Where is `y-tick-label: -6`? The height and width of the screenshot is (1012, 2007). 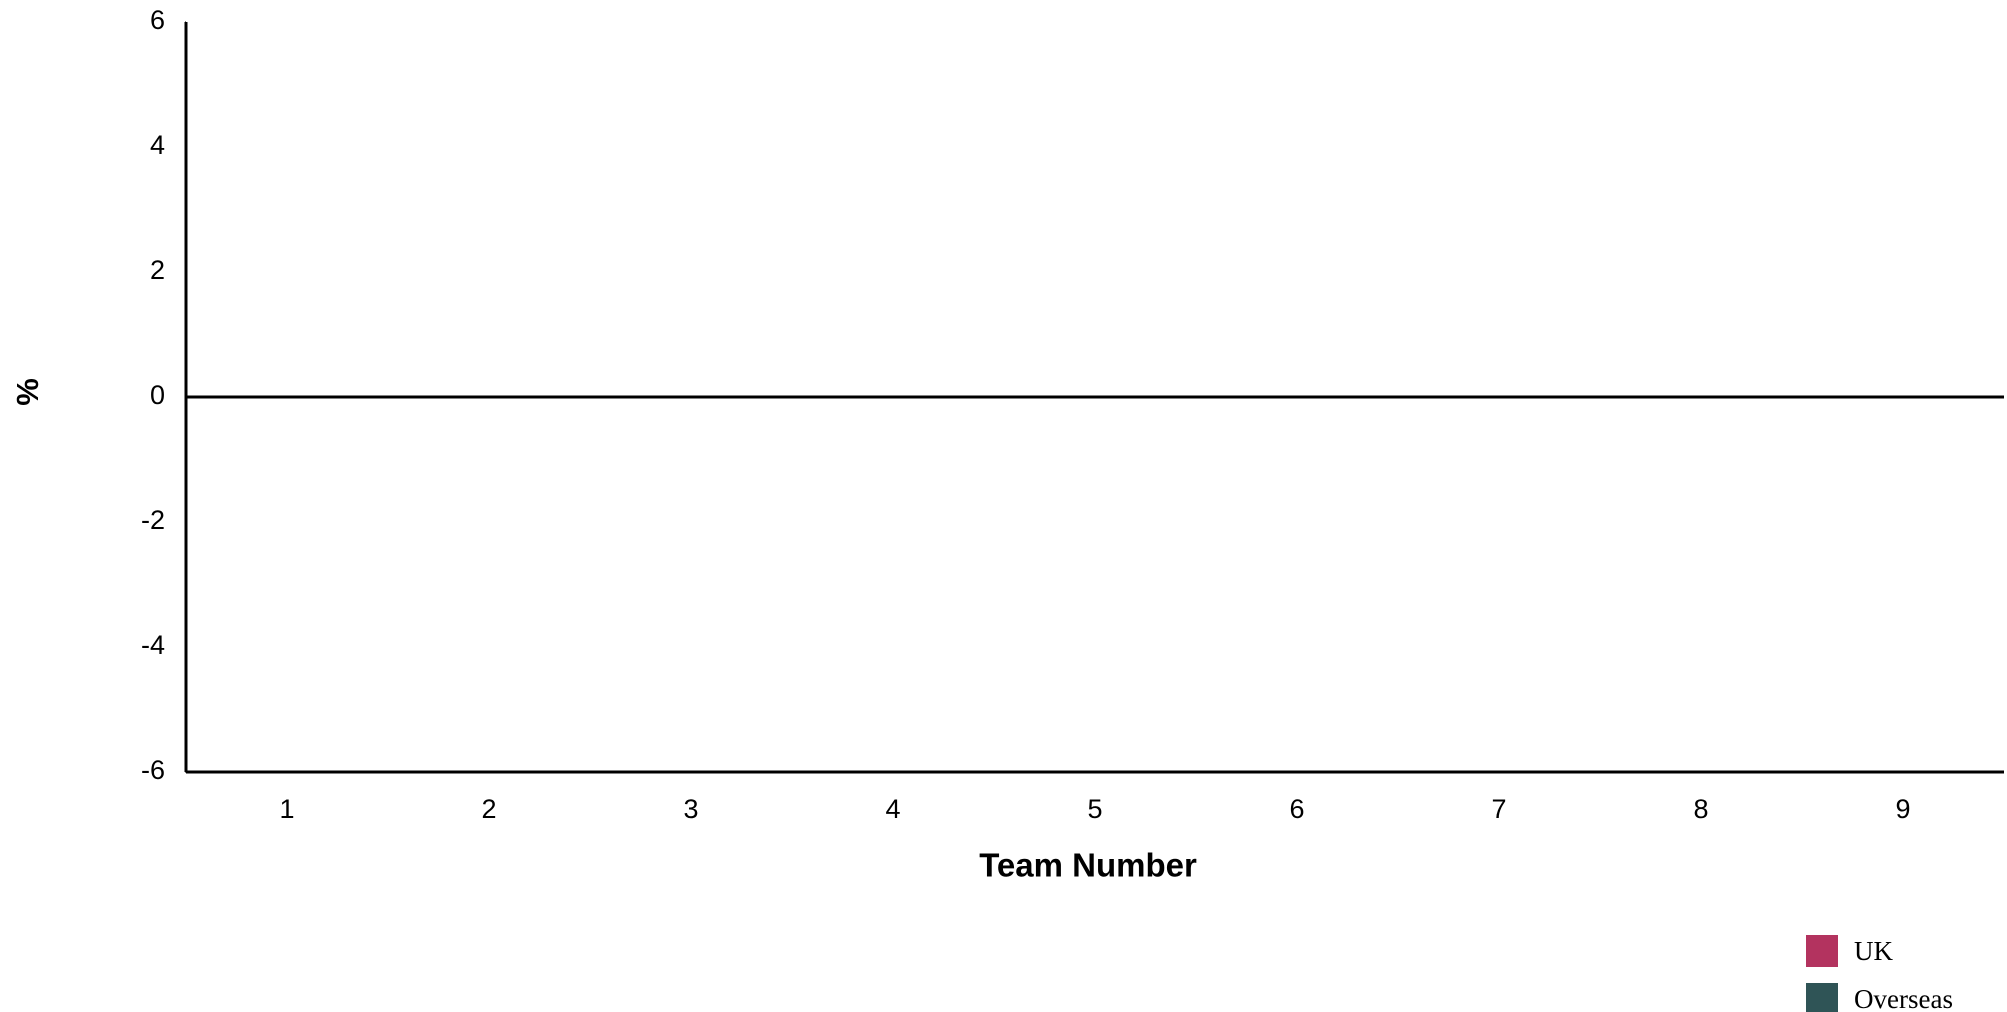
y-tick-label: -6 is located at coordinates (153, 770).